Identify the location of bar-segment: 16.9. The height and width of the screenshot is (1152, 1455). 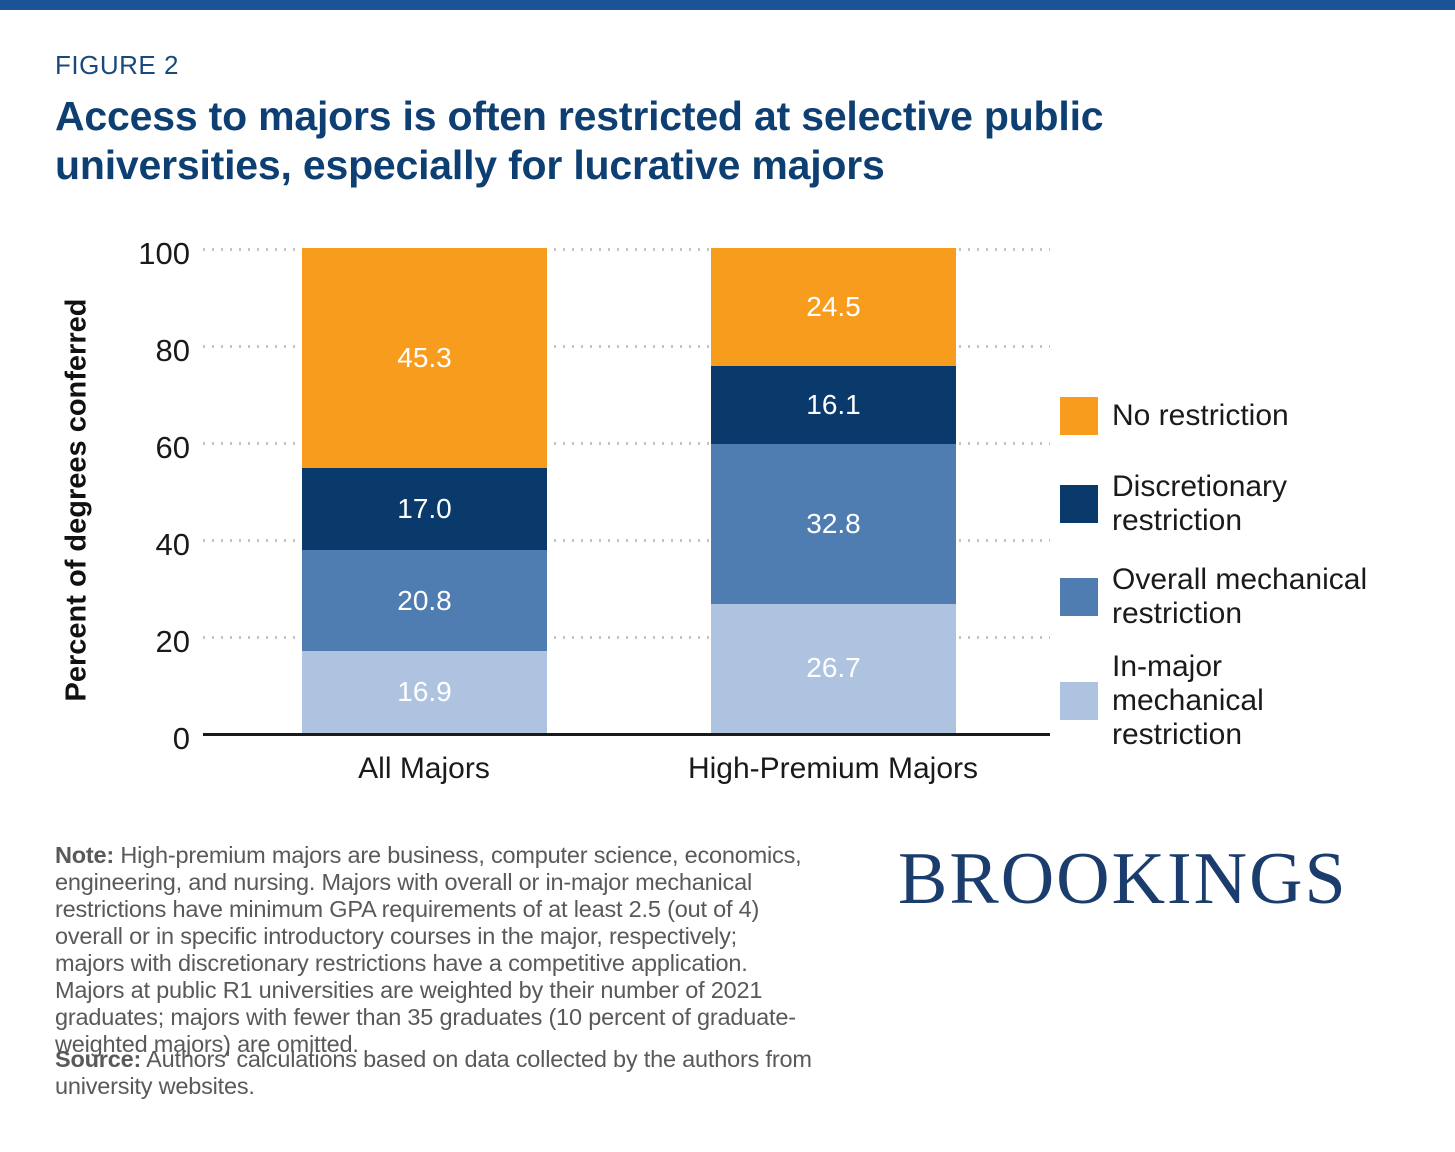
(424, 692).